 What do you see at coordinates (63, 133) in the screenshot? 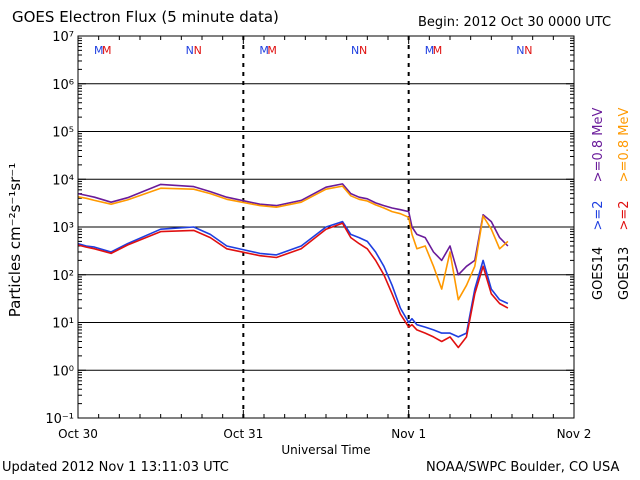
I see `y-tick-label: 10⁵` at bounding box center [63, 133].